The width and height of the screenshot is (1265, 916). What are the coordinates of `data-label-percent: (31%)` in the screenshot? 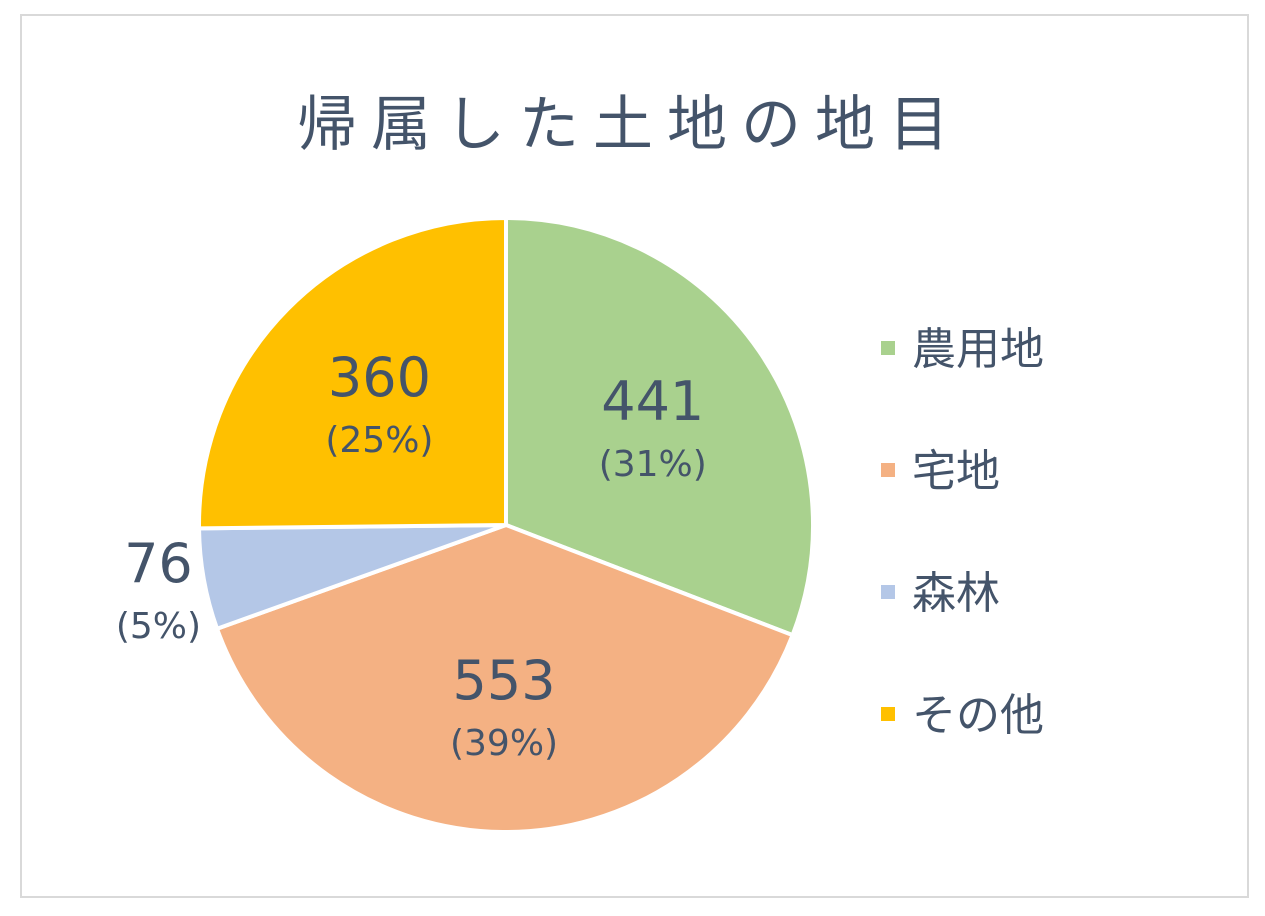 It's located at (653, 464).